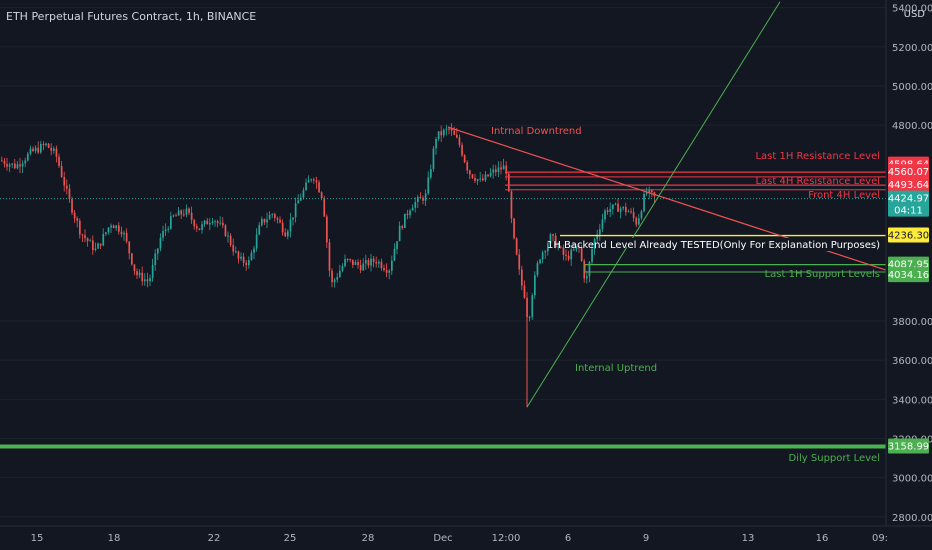 Image resolution: width=932 pixels, height=550 pixels. What do you see at coordinates (368, 538) in the screenshot?
I see `x-tick-label: 28` at bounding box center [368, 538].